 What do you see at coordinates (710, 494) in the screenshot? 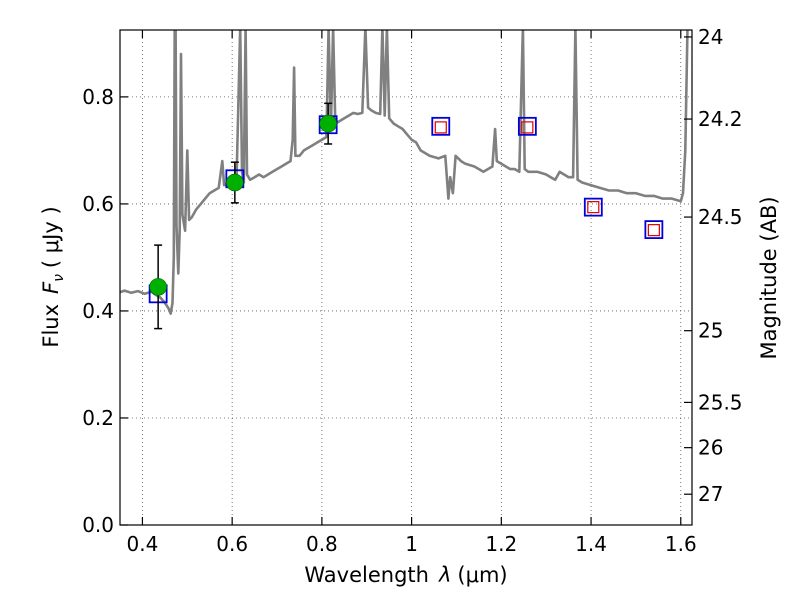
I see `y2-tick-label: 27` at bounding box center [710, 494].